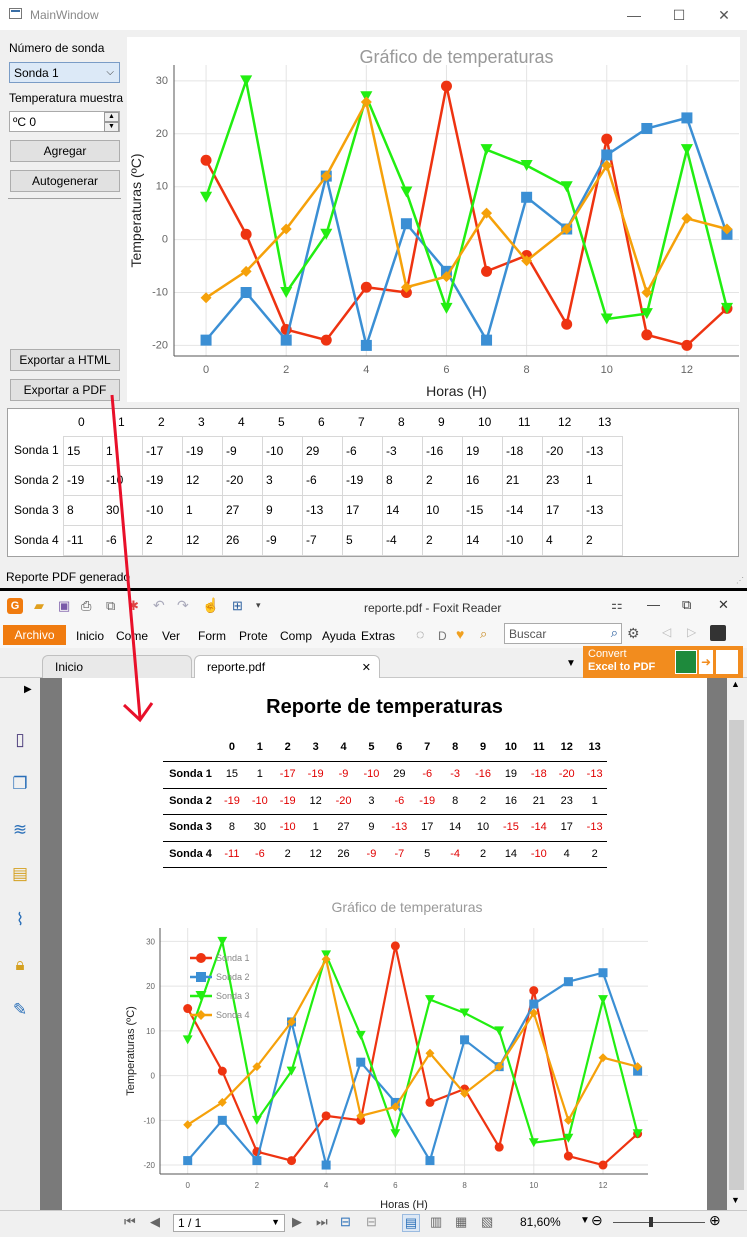 This screenshot has width=747, height=1237. Describe the element at coordinates (283, 511) in the screenshot. I see `table-cell: 9` at that location.